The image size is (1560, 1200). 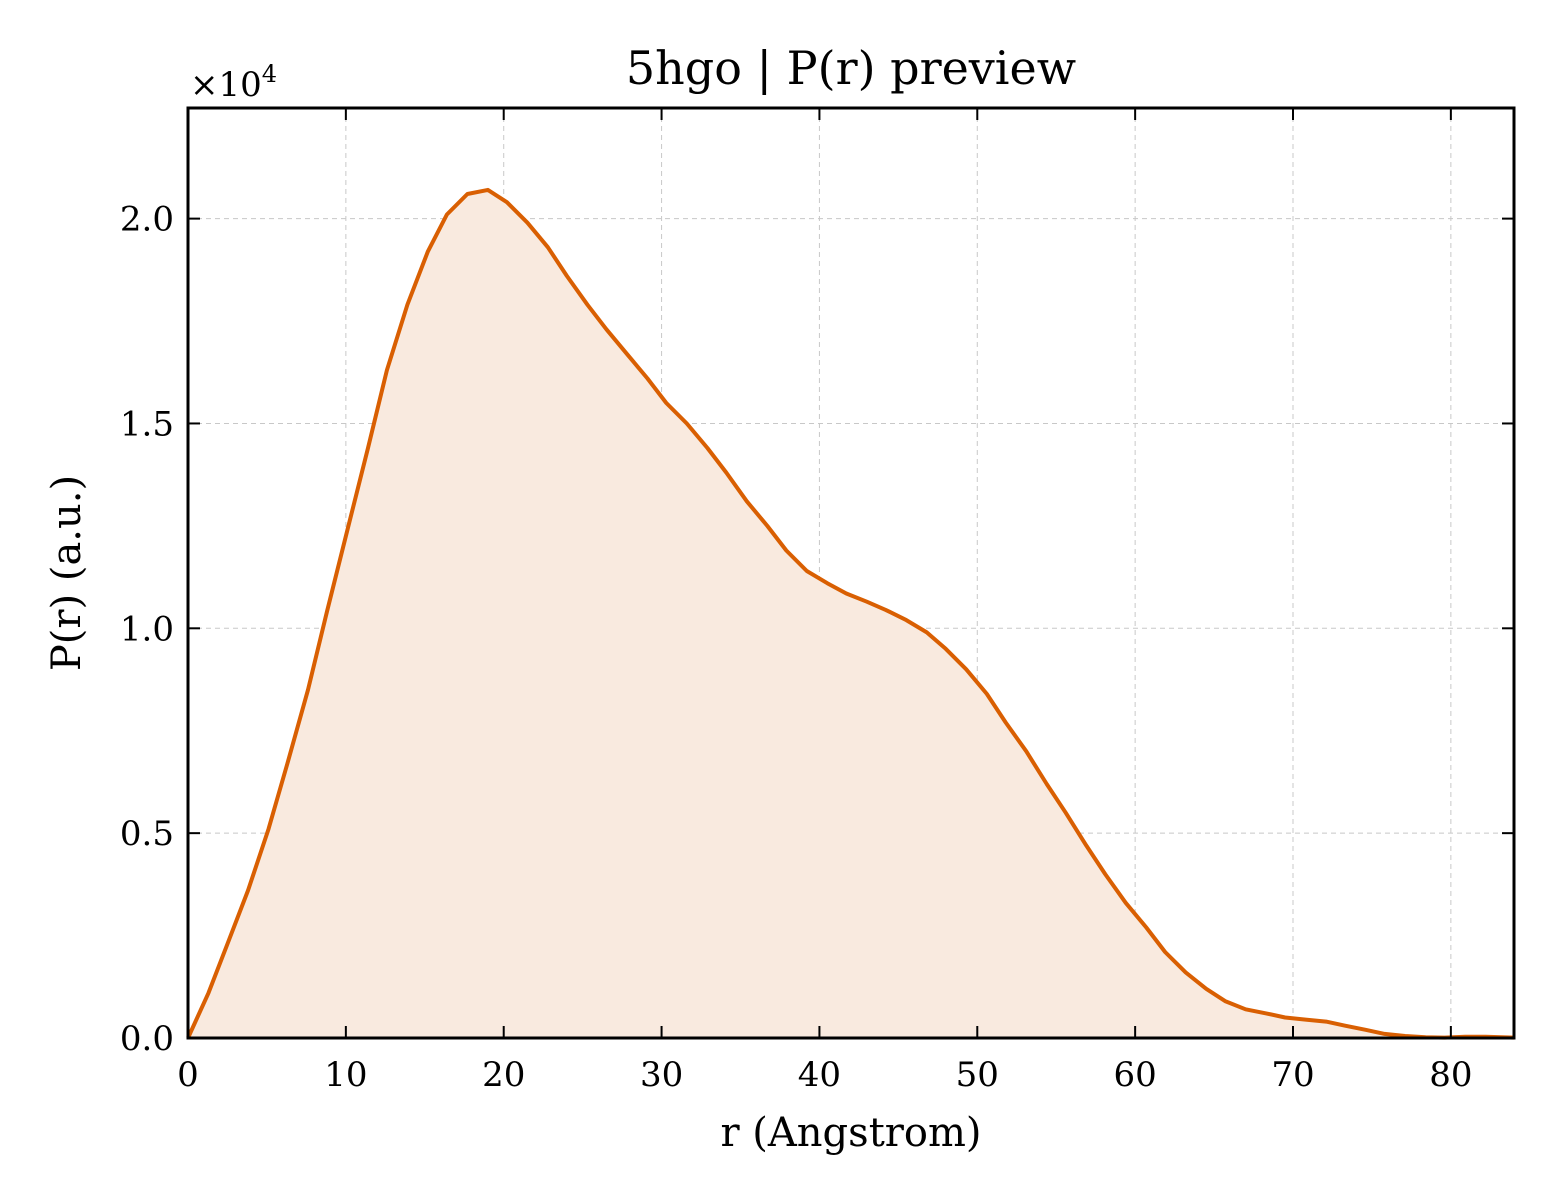 I want to click on y-tick-label: 1.5, so click(x=147, y=424).